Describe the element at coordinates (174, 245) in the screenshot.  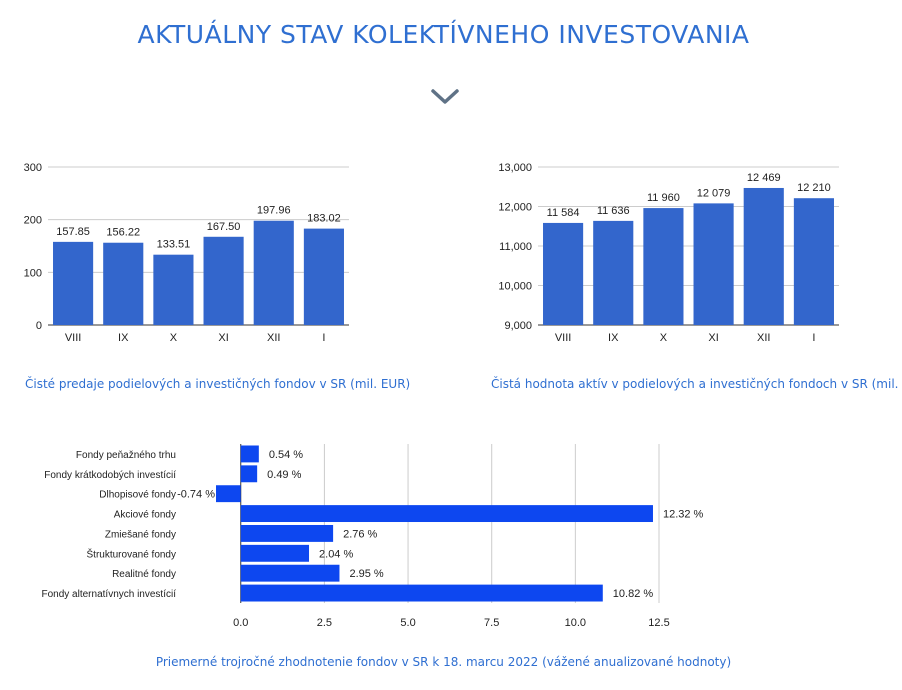
I see `data-label: 133.51` at that location.